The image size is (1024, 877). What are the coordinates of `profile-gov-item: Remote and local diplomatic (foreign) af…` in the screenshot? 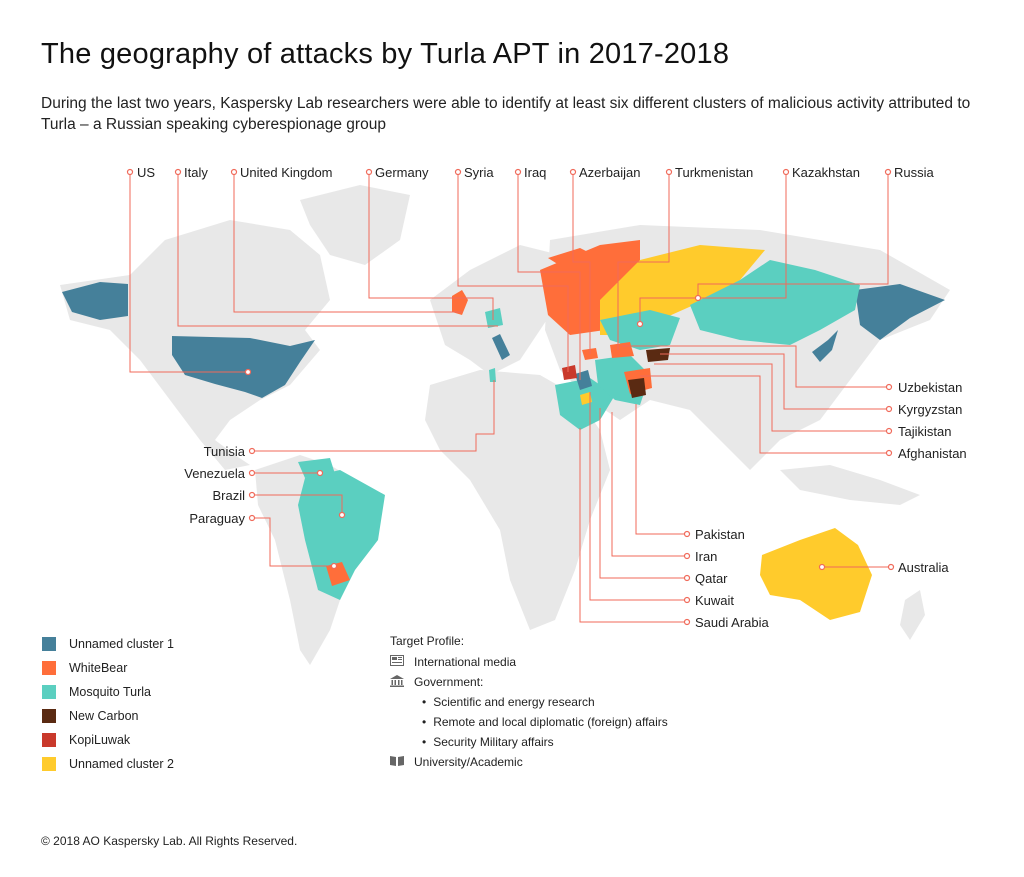 It's located at (529, 722).